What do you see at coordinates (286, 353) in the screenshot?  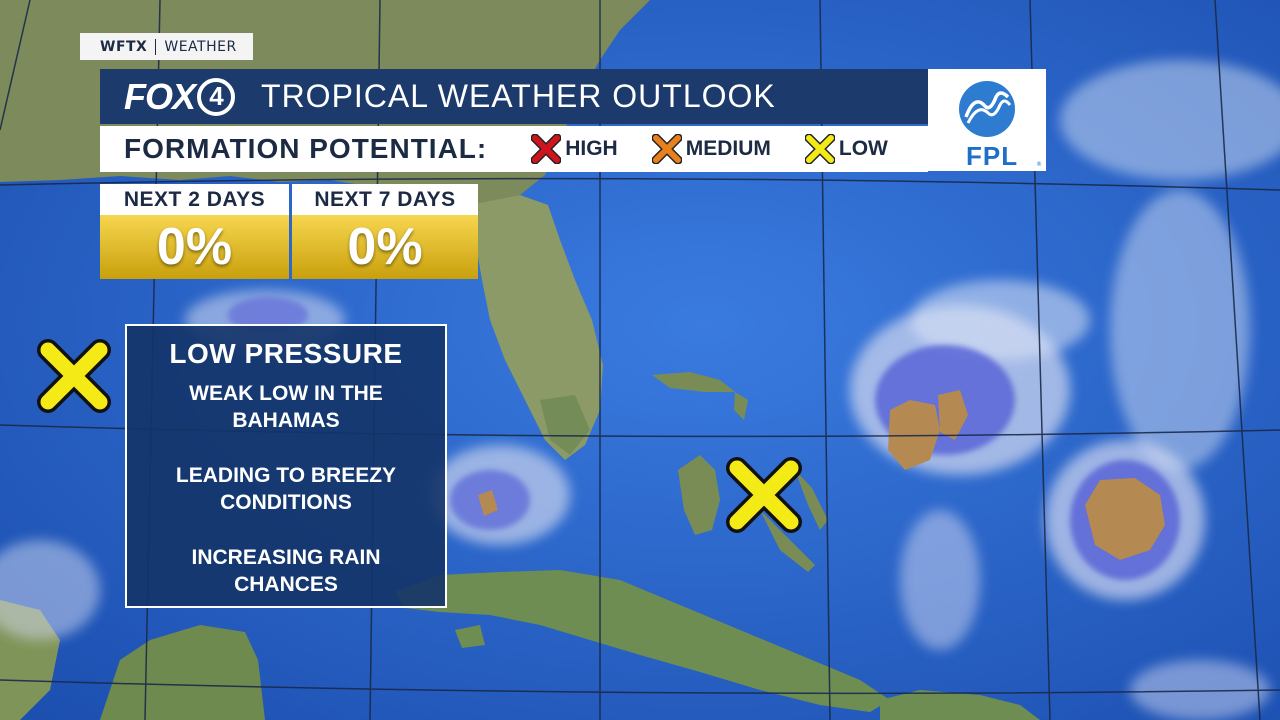 I see `system-title: LOW PRESSURE` at bounding box center [286, 353].